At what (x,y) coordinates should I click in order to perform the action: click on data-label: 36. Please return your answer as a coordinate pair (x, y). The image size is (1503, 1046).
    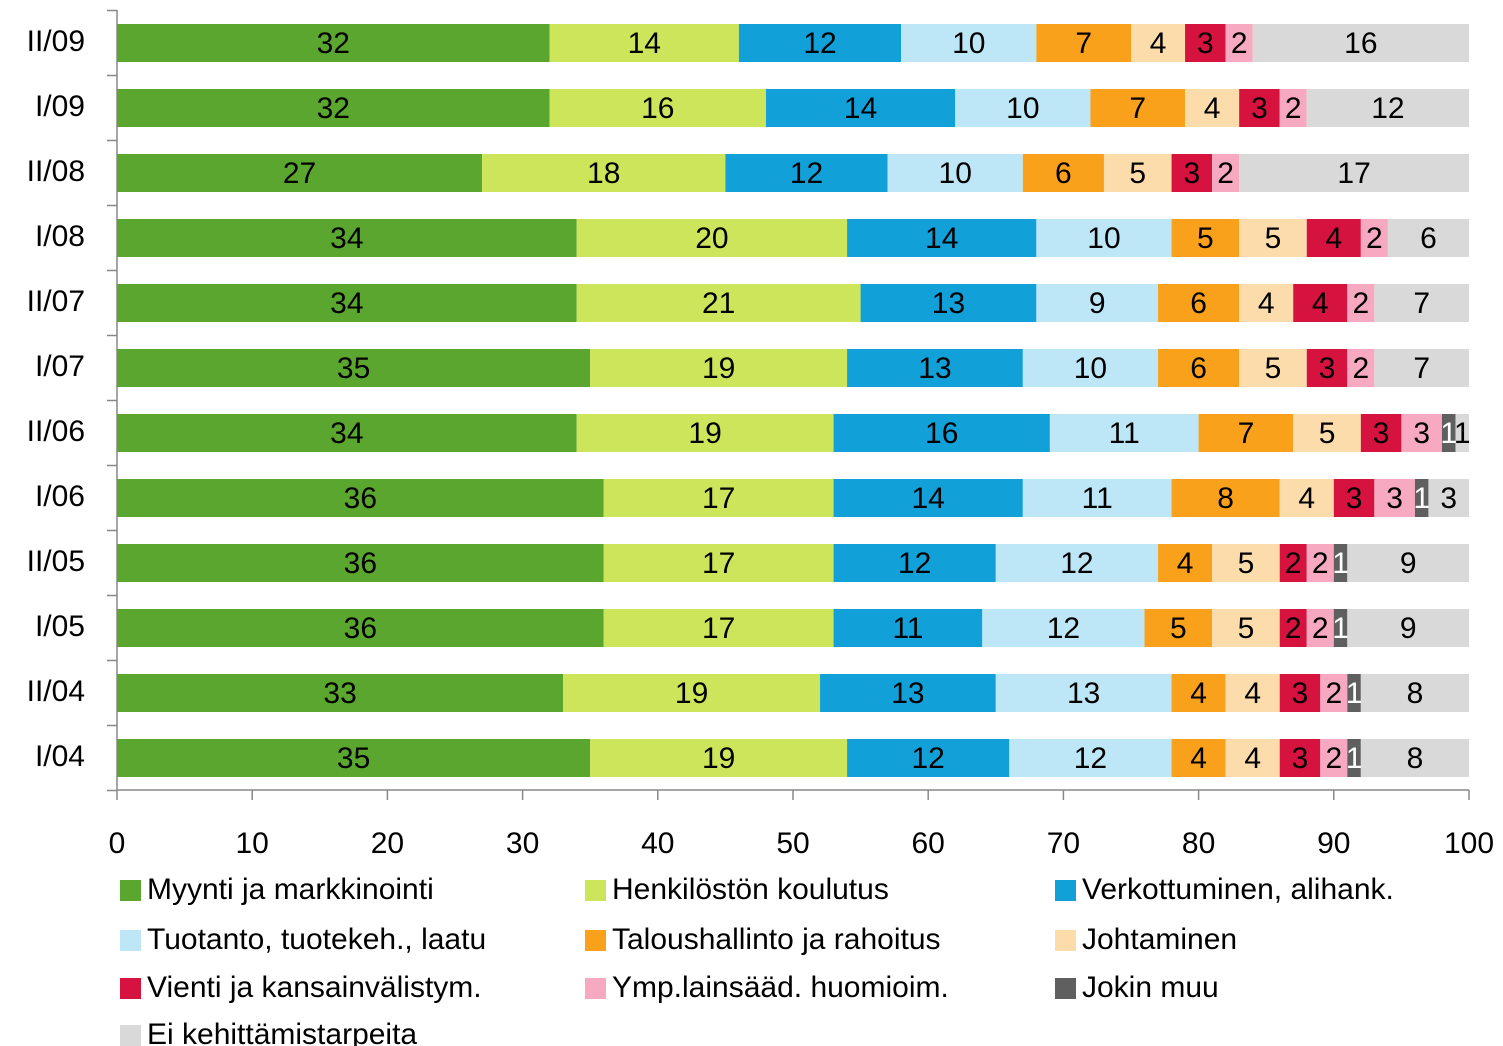
    Looking at the image, I should click on (360, 563).